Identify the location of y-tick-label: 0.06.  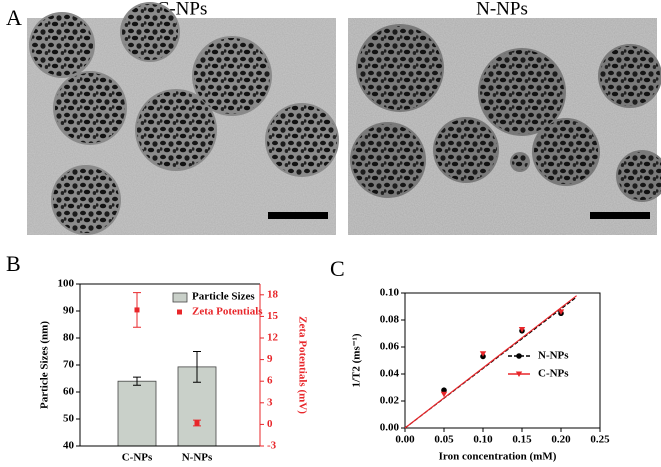
(390, 347).